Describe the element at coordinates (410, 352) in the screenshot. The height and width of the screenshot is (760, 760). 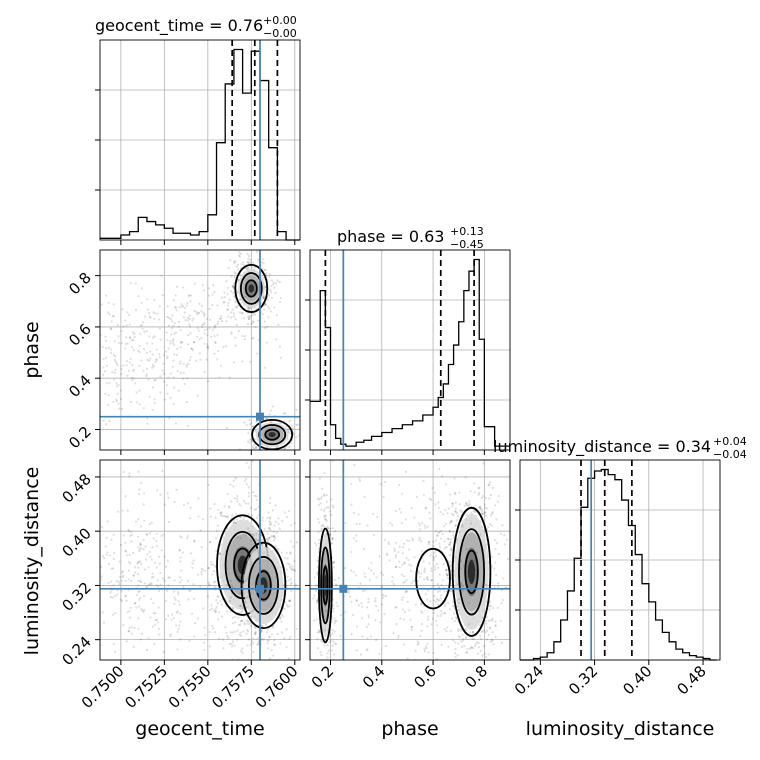
I see `phase-hist-step` at that location.